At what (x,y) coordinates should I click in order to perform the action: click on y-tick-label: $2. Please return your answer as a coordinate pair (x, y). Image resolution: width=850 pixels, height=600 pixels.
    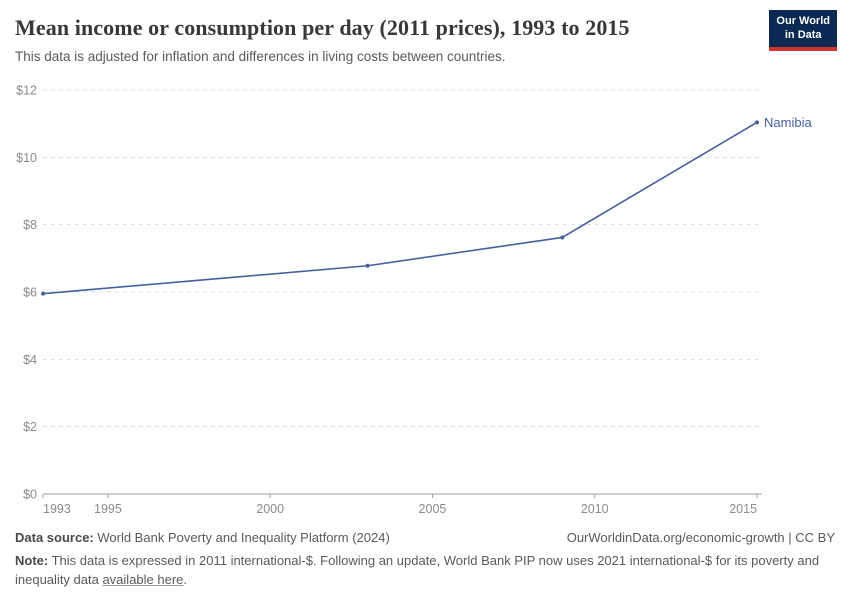
    Looking at the image, I should click on (30, 427).